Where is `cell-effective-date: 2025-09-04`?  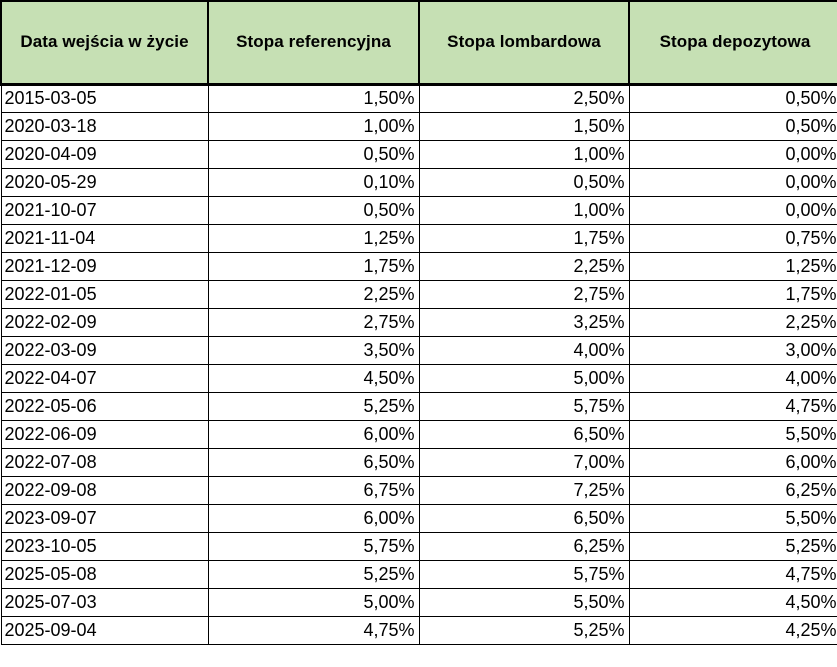 cell-effective-date: 2025-09-04 is located at coordinates (104, 630).